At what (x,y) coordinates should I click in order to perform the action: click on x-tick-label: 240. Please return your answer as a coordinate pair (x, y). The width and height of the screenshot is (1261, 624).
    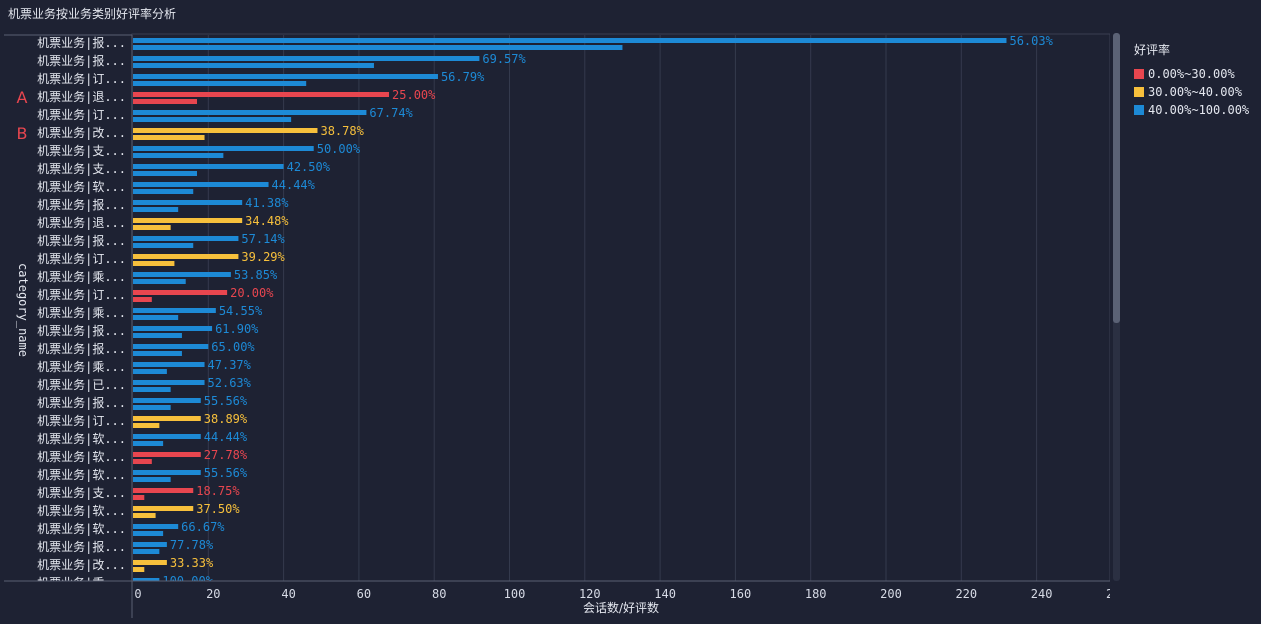
    Looking at the image, I should click on (1042, 594).